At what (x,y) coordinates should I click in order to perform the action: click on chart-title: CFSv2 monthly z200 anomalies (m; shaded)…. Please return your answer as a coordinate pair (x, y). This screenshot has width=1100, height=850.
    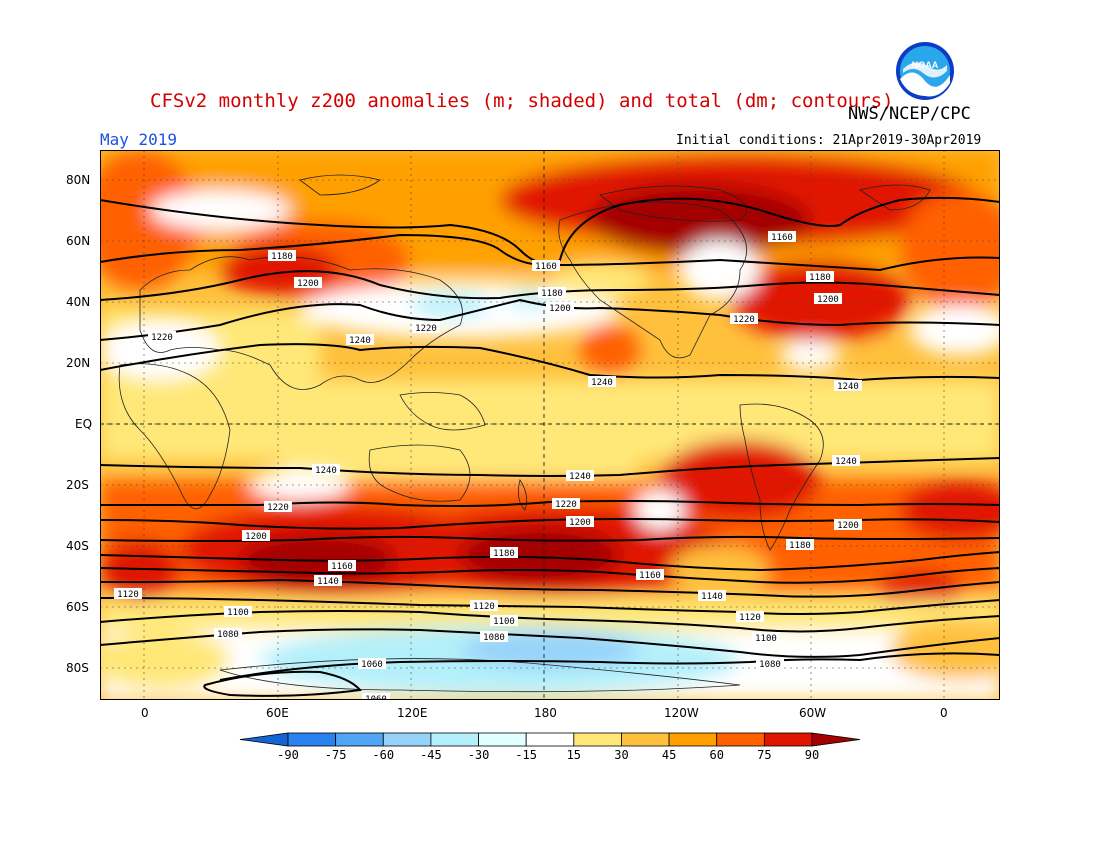
    Looking at the image, I should click on (522, 101).